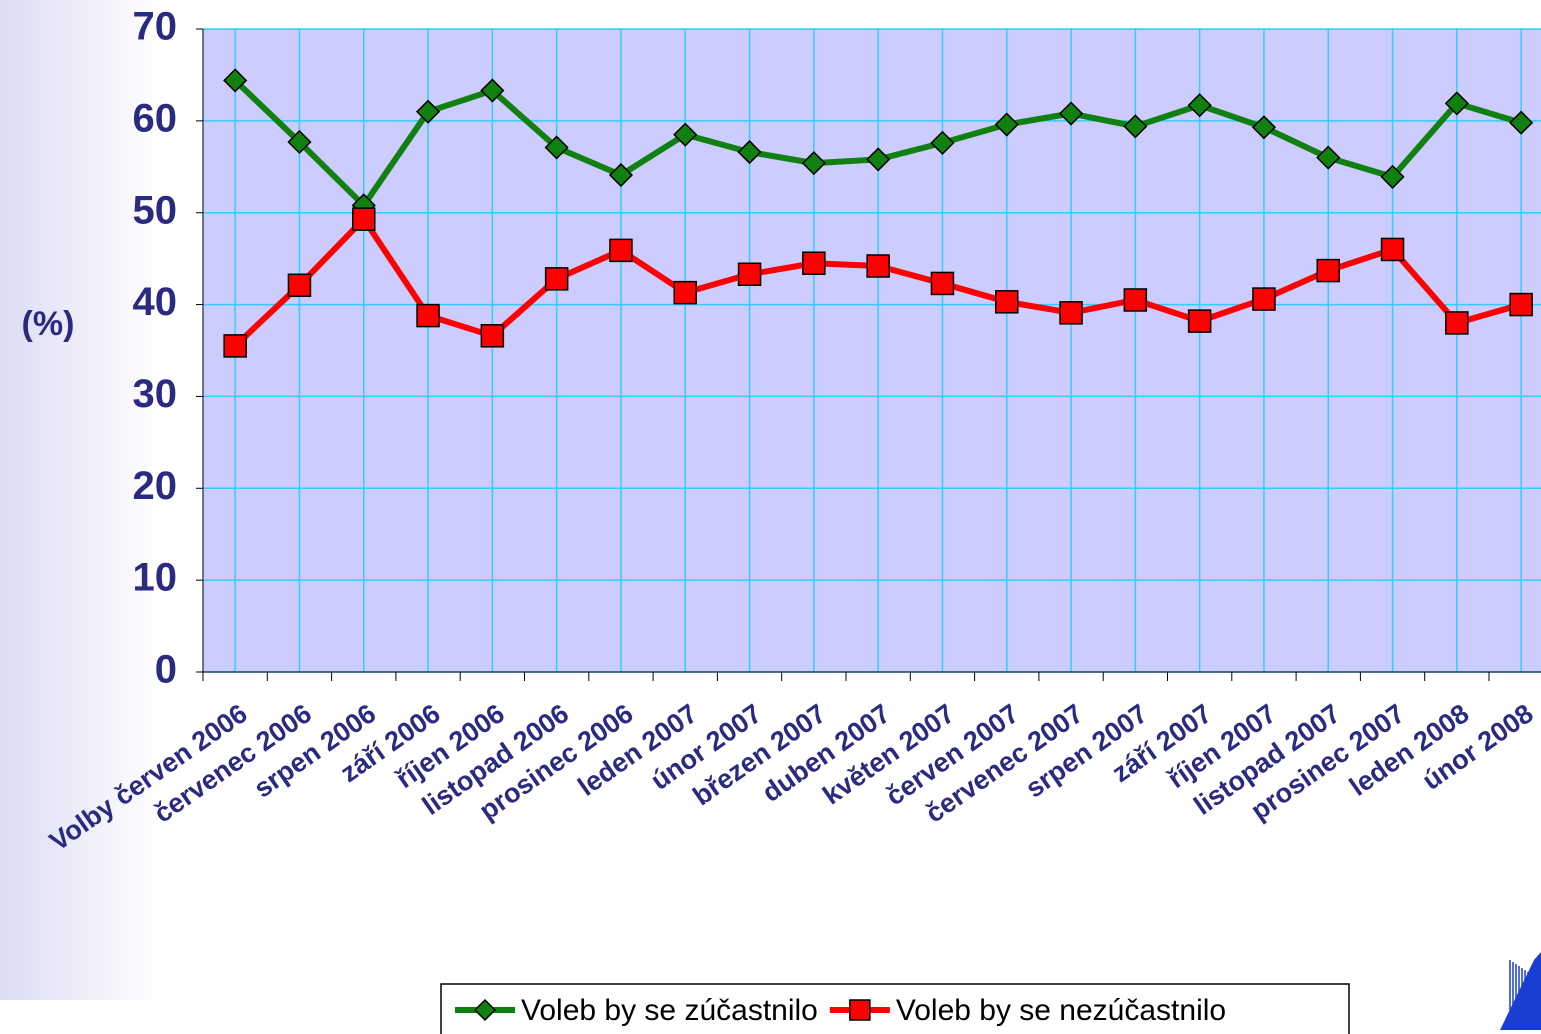 The width and height of the screenshot is (1541, 1034). I want to click on logo, so click(1520, 991).